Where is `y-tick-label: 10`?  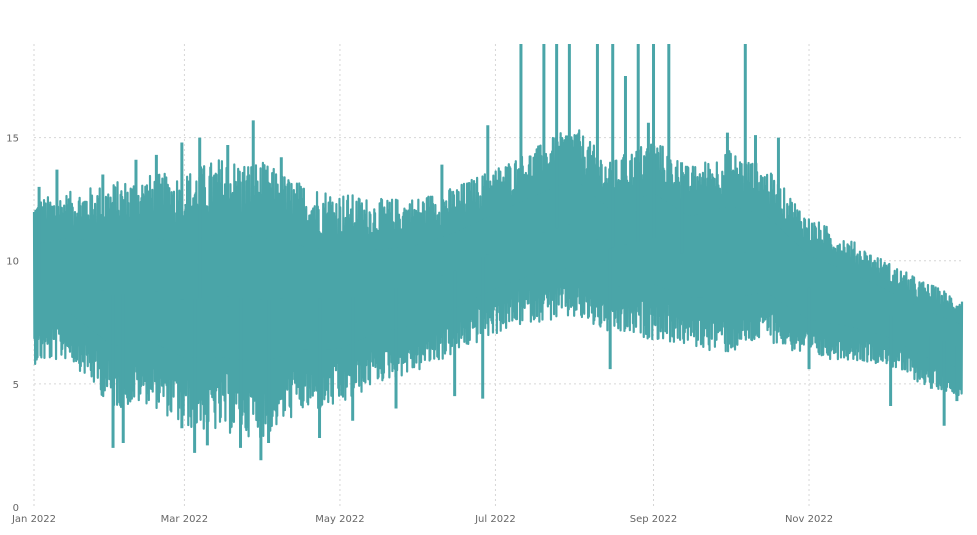 y-tick-label: 10 is located at coordinates (12, 262).